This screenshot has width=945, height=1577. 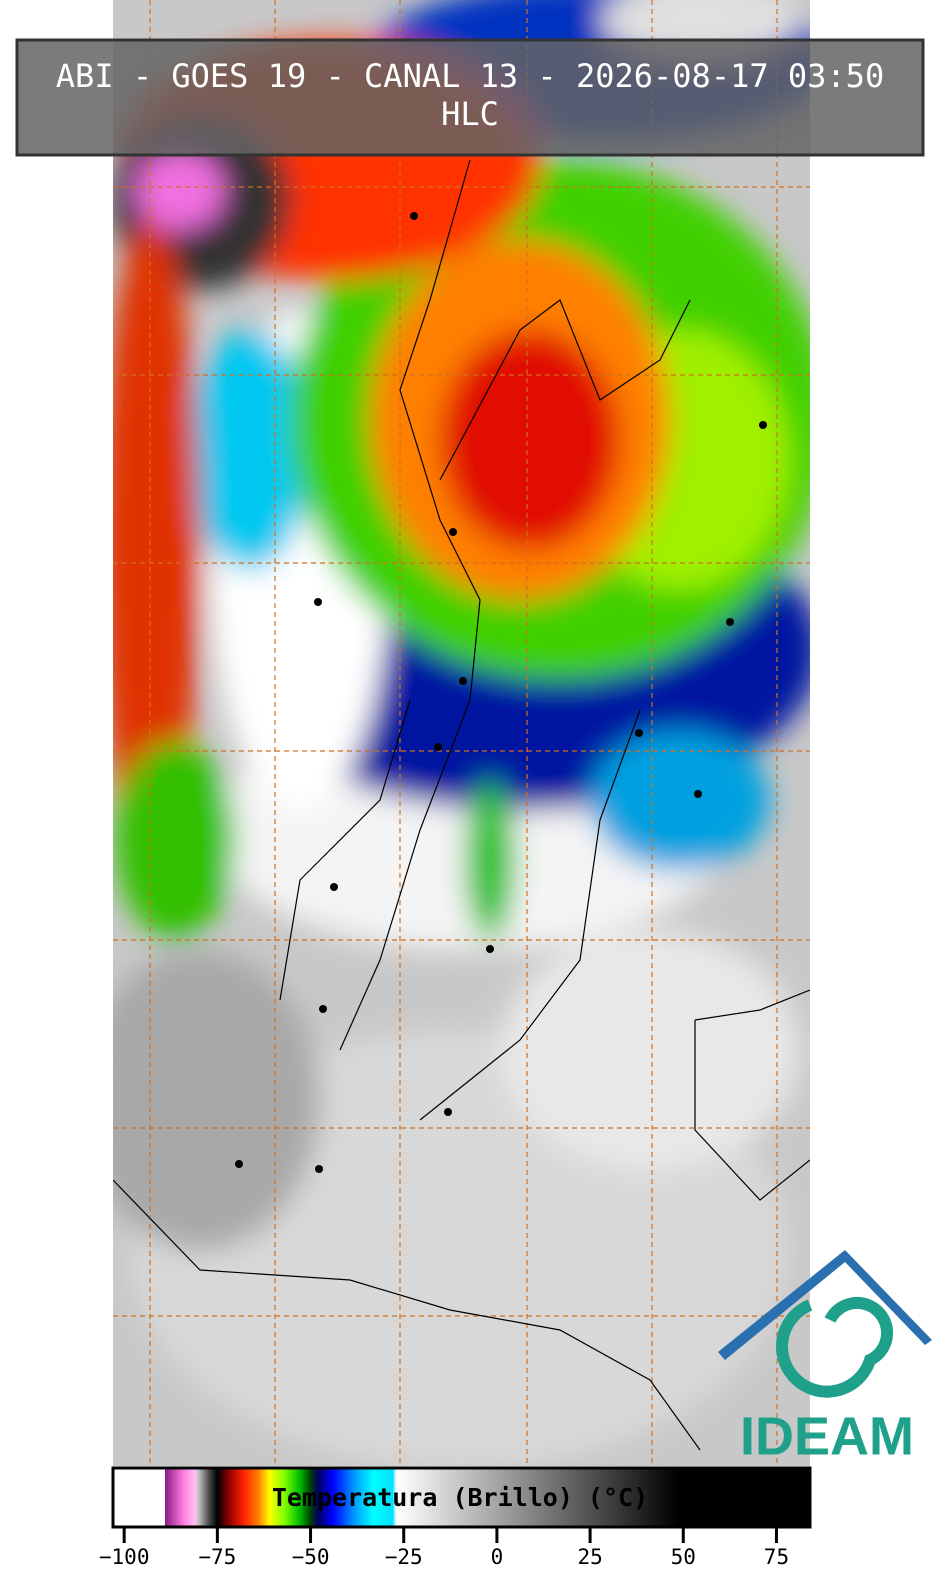 What do you see at coordinates (589, 1557) in the screenshot?
I see `colorbar-tick-label: 25` at bounding box center [589, 1557].